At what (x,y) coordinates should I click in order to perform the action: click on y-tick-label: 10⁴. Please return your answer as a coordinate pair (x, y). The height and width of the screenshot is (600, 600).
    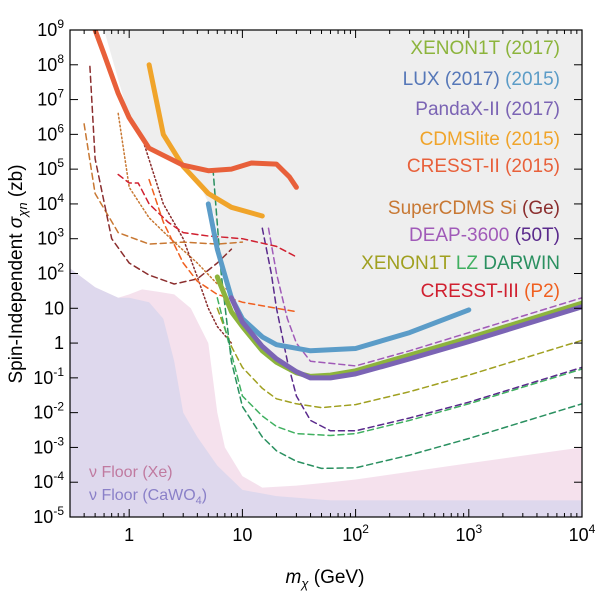
    Looking at the image, I should click on (50, 202).